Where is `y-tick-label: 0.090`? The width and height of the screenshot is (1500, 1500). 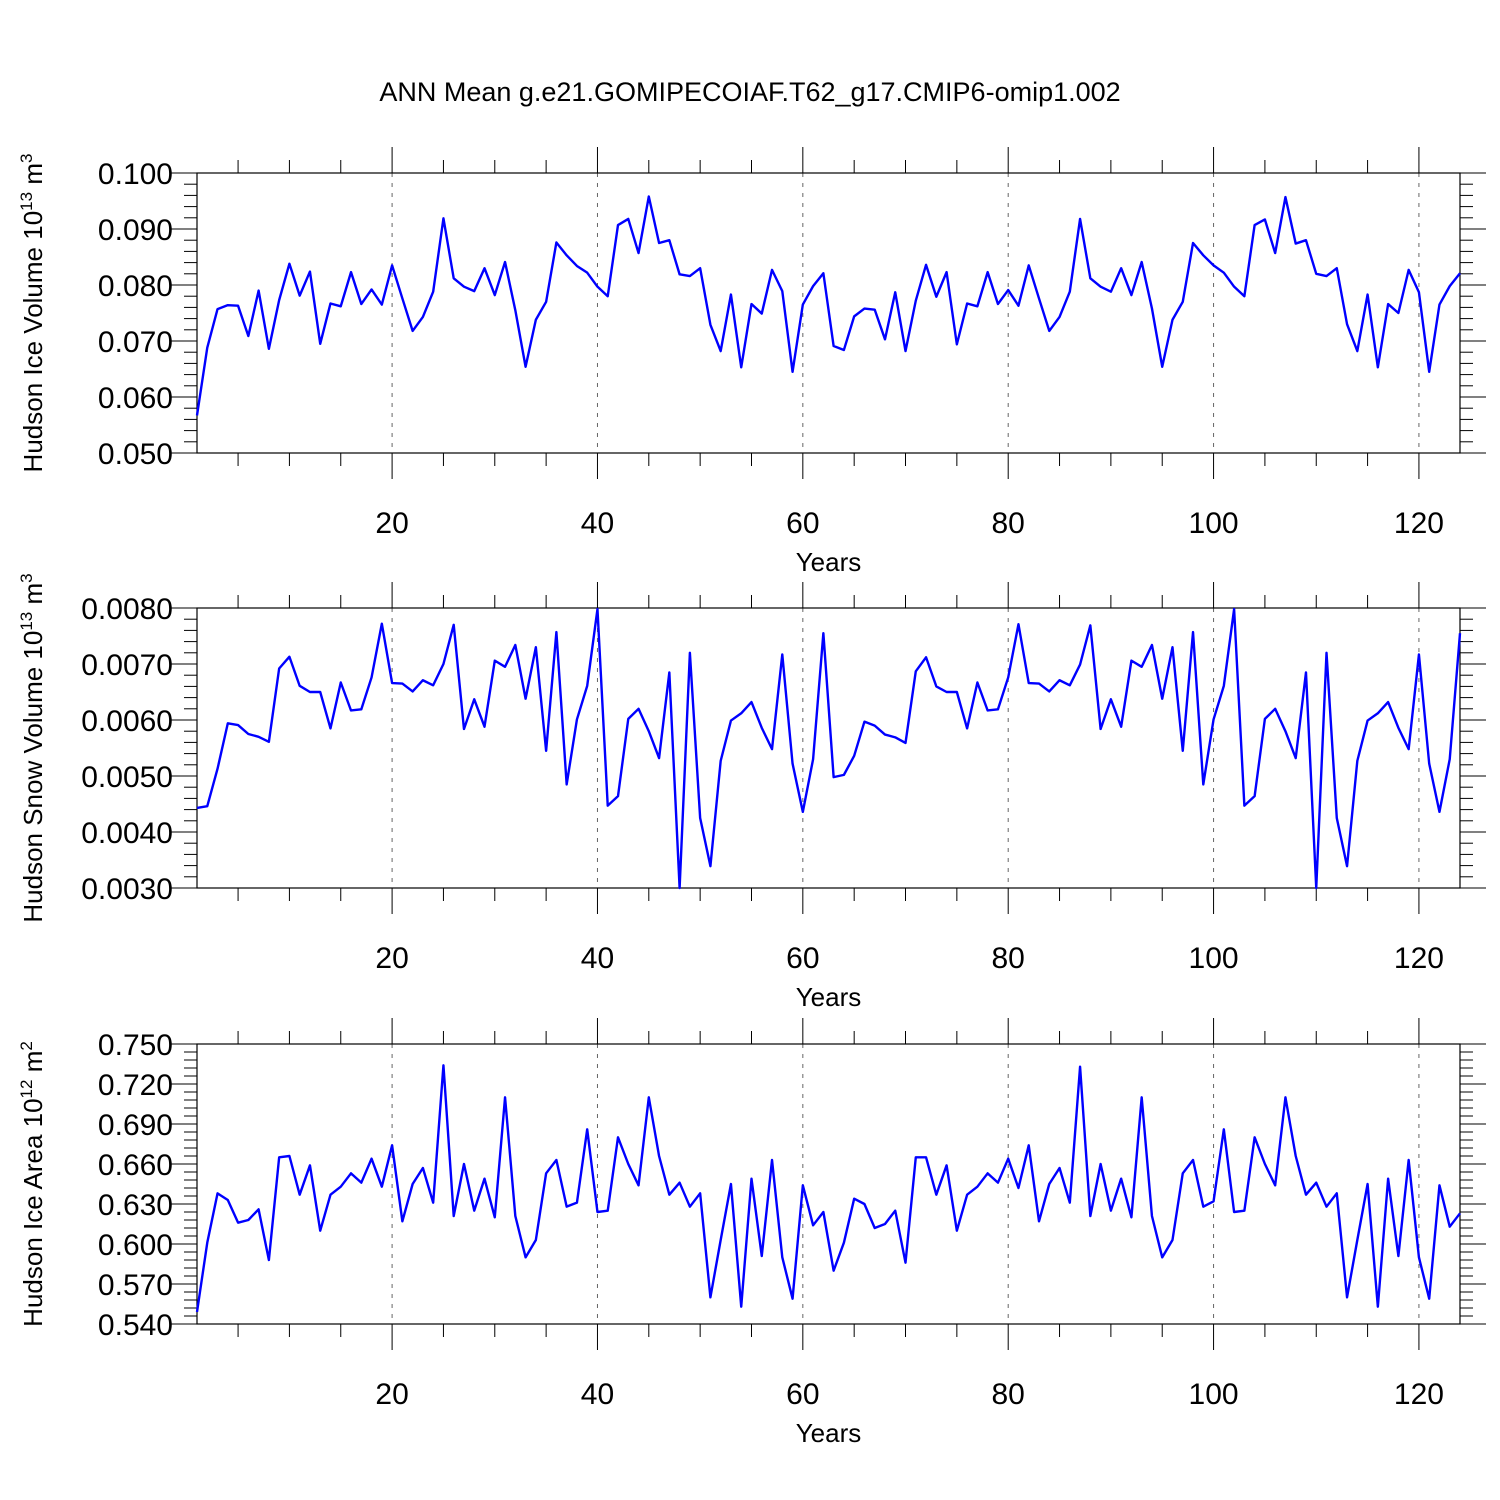 y-tick-label: 0.090 is located at coordinates (135, 230).